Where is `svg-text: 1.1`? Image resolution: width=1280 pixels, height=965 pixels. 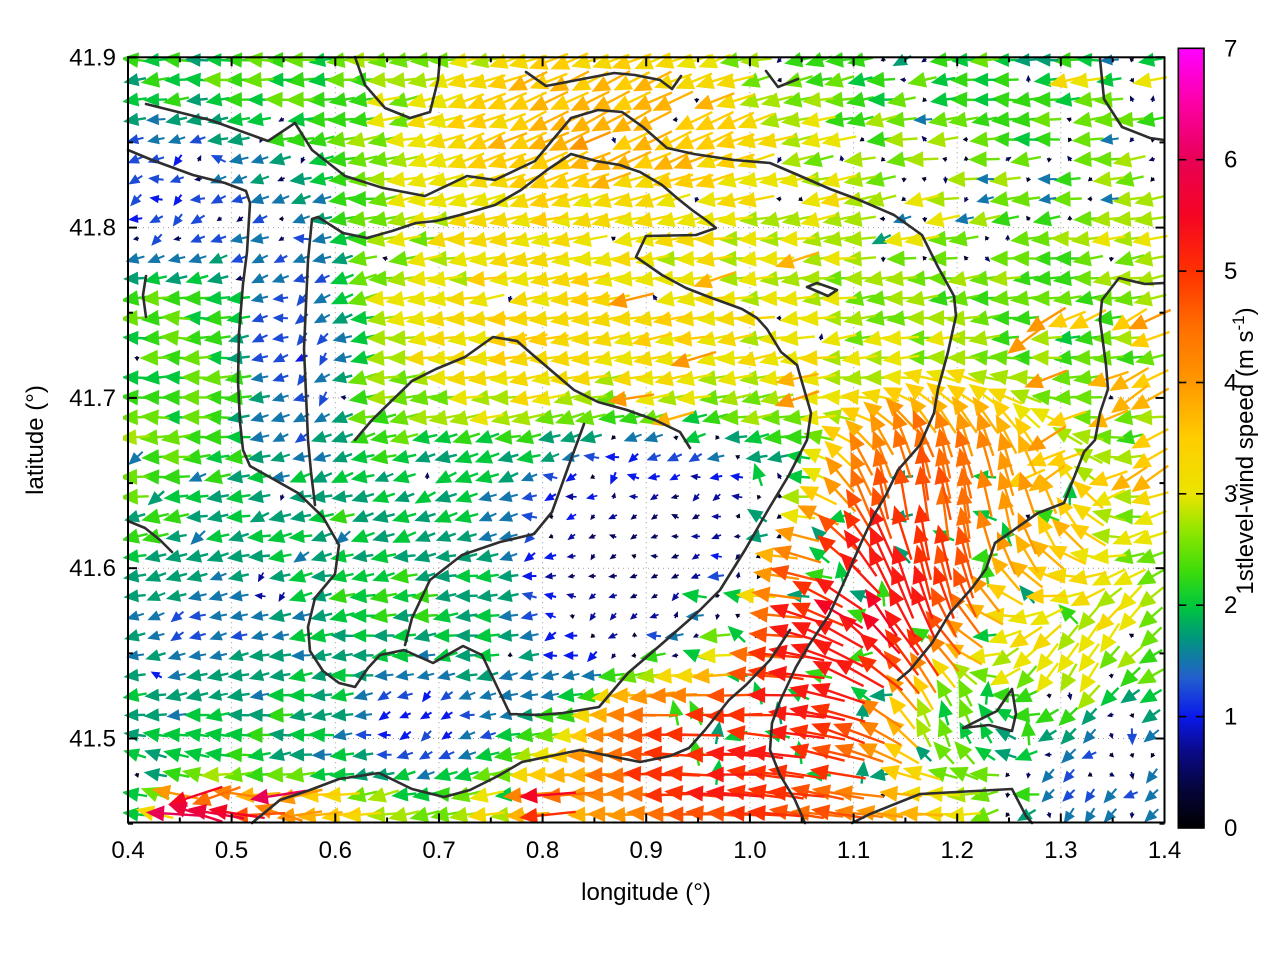 svg-text: 1.1 is located at coordinates (853, 850).